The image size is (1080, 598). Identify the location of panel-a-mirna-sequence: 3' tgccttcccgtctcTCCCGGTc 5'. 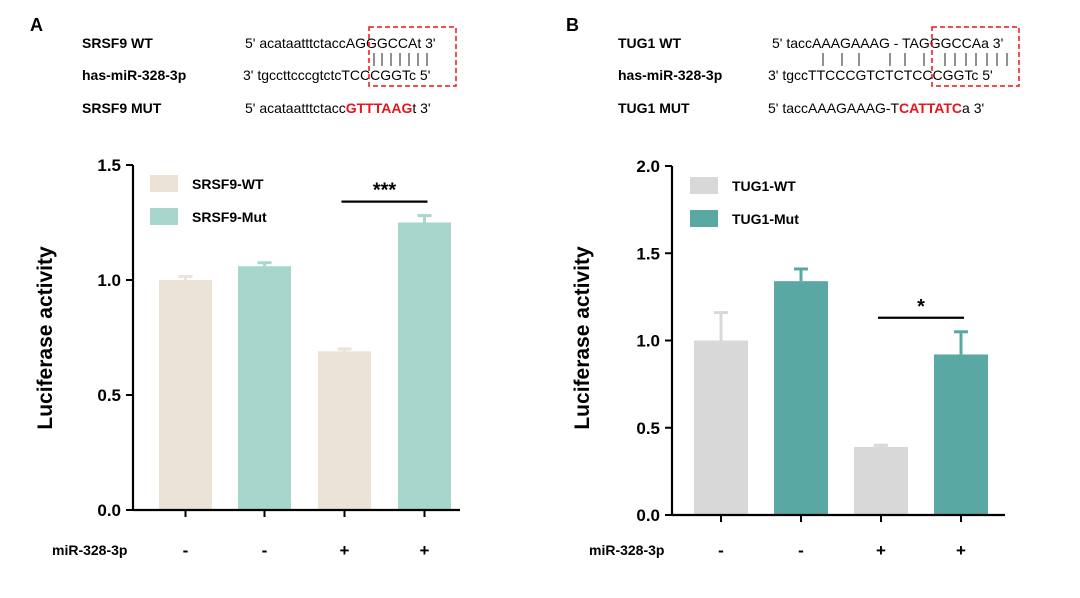
(336, 75).